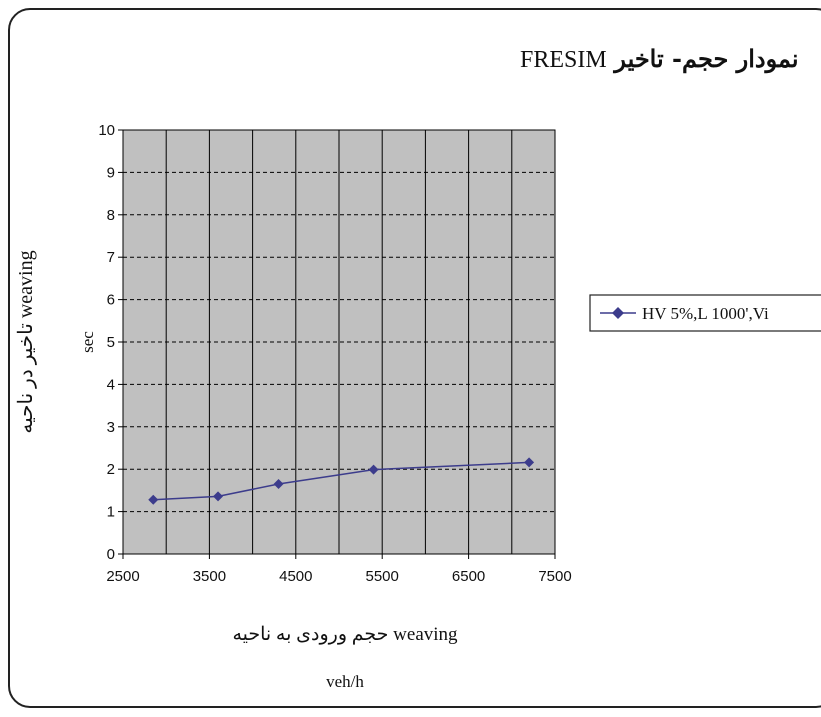 The image size is (821, 717). I want to click on chart-title-persian: نمودار حجم- تاخیر, so click(706, 58).